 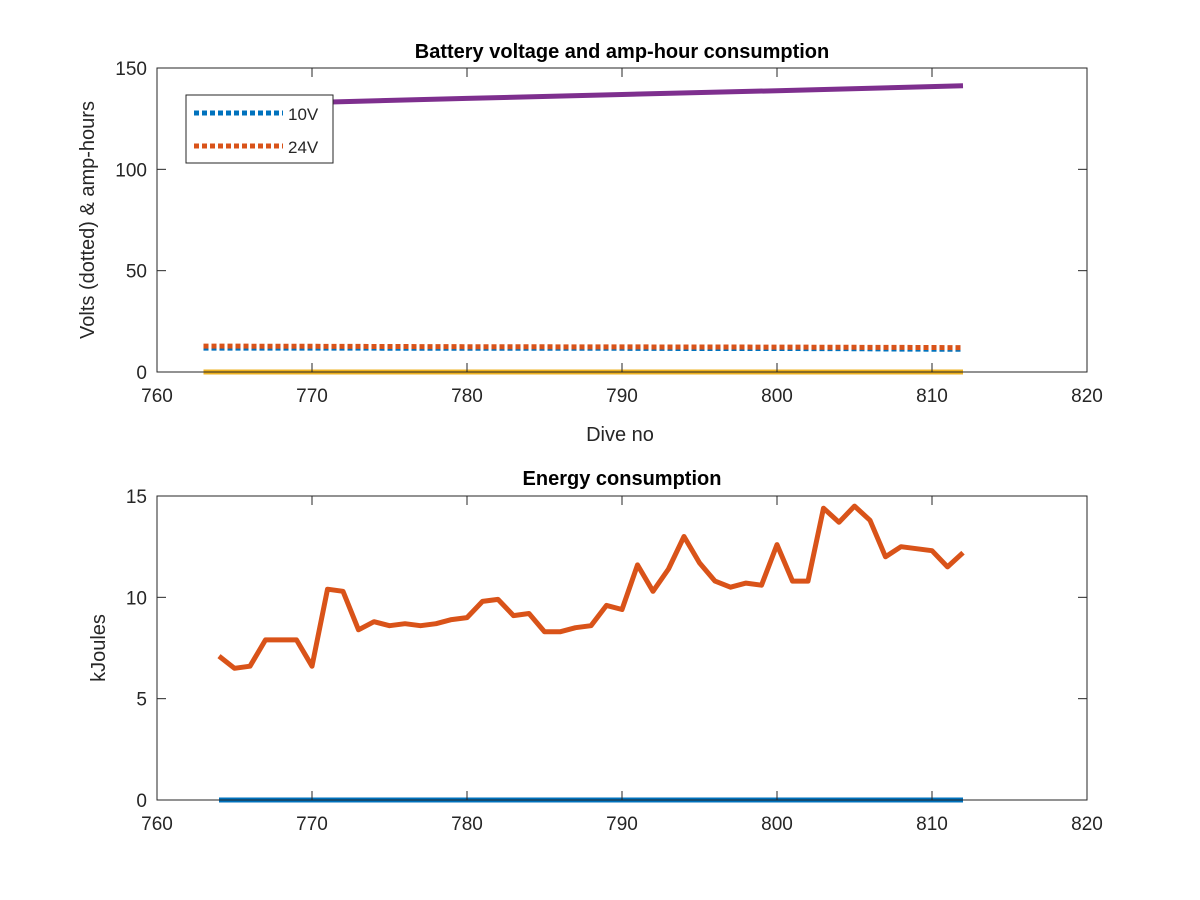 What do you see at coordinates (88, 220) in the screenshot?
I see `voltage-y-axis-label: Volts (dotted) & amp-hours` at bounding box center [88, 220].